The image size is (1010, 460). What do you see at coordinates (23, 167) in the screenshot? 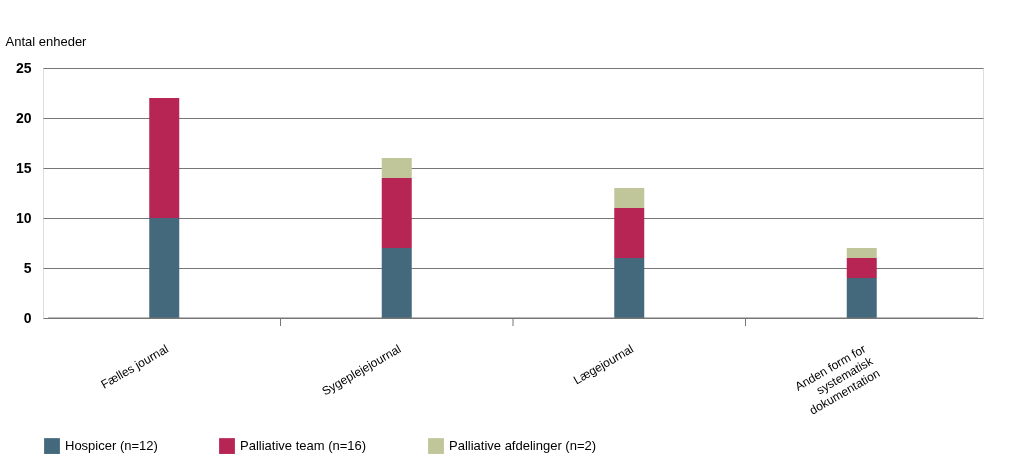
I see `y-tick-label: 15` at bounding box center [23, 167].